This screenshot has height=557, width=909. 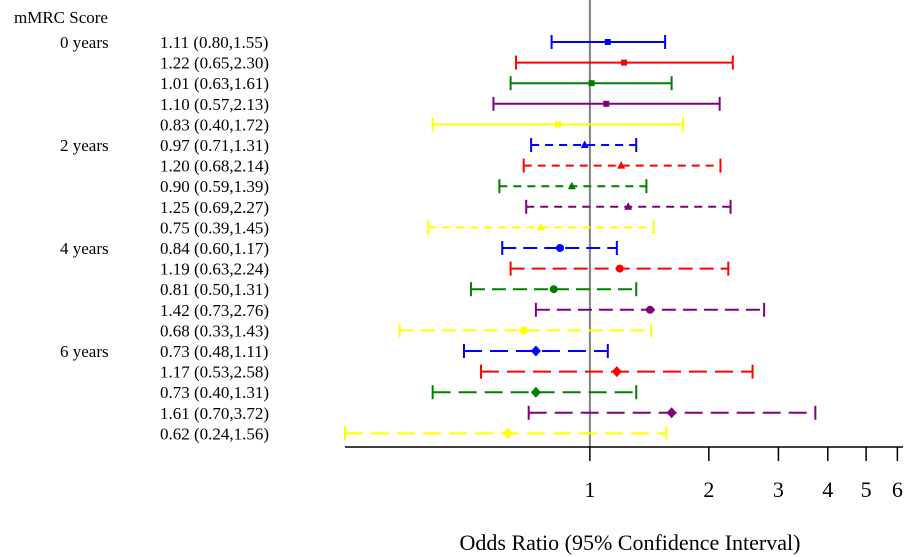 I want to click on ci-text: 0.84 (0.60,1.17), so click(x=214, y=248).